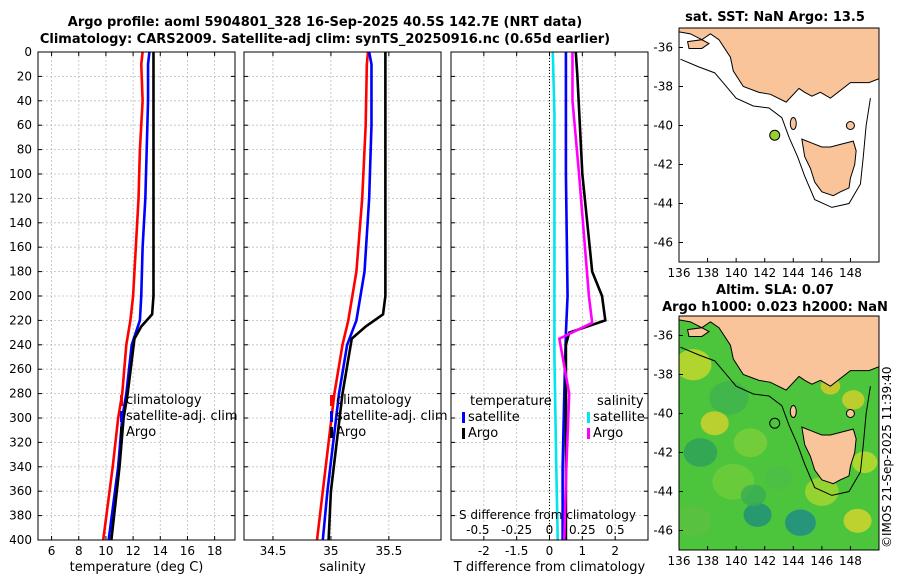 The width and height of the screenshot is (900, 580). What do you see at coordinates (182, 416) in the screenshot?
I see `legend-label: satellite-adj. clim` at bounding box center [182, 416].